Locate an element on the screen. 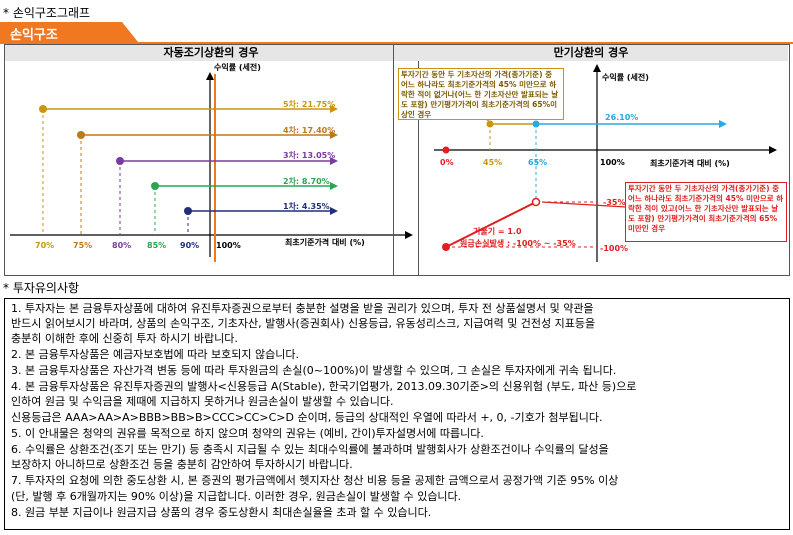 The width and height of the screenshot is (793, 535). section-tab-label: 손익구조 is located at coordinates (34, 35).